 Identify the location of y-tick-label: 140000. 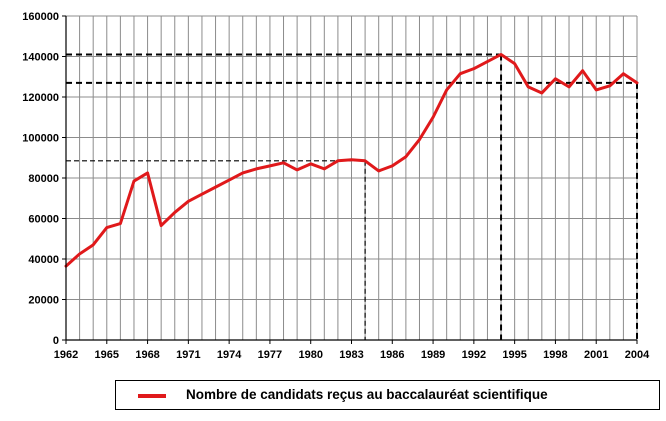
(40, 58).